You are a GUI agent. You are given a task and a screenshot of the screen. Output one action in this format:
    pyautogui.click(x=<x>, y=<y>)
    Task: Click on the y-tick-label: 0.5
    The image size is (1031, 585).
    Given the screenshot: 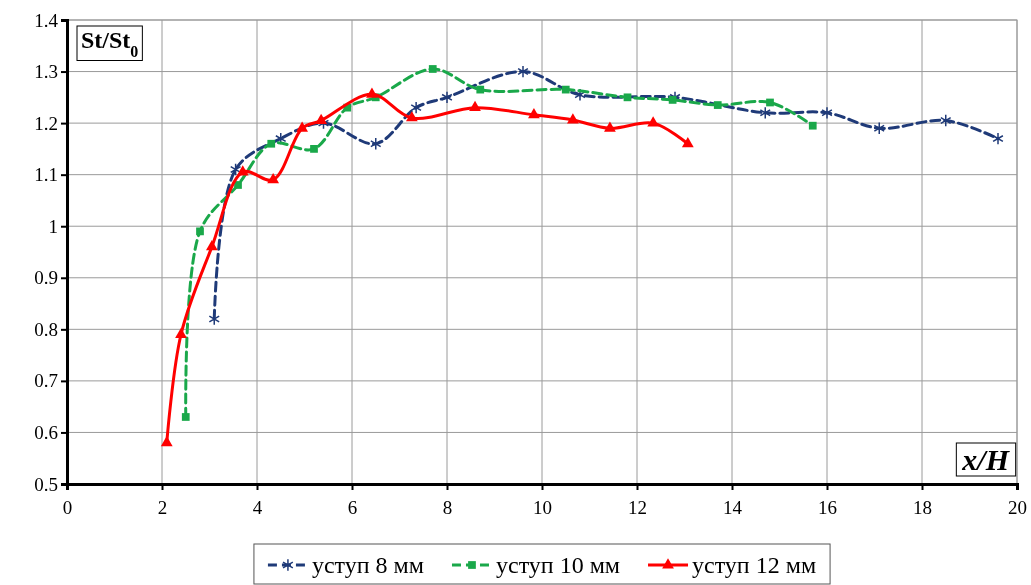 What is the action you would take?
    pyautogui.click(x=46, y=484)
    